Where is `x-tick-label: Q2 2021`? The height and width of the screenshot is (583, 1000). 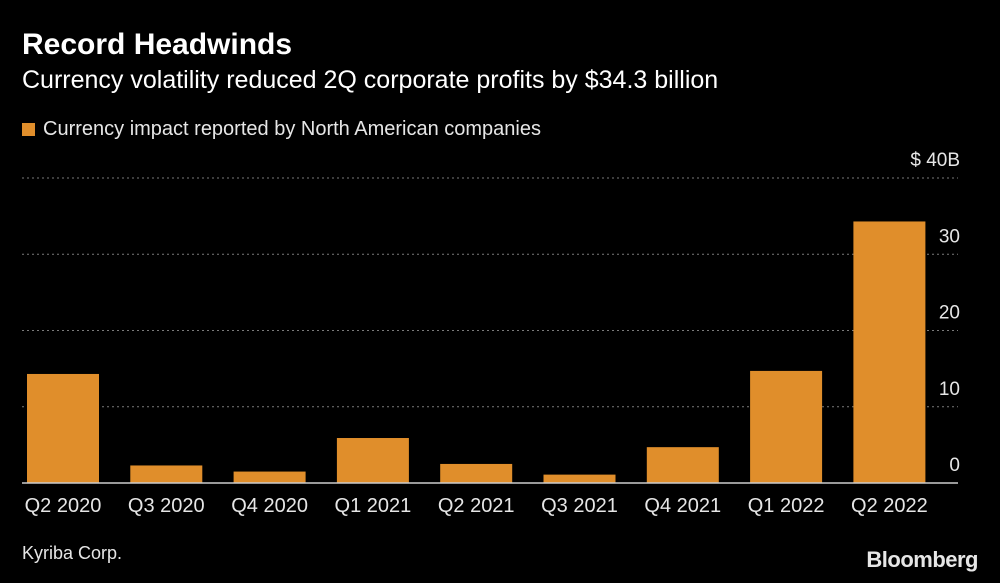 x-tick-label: Q2 2021 is located at coordinates (476, 506).